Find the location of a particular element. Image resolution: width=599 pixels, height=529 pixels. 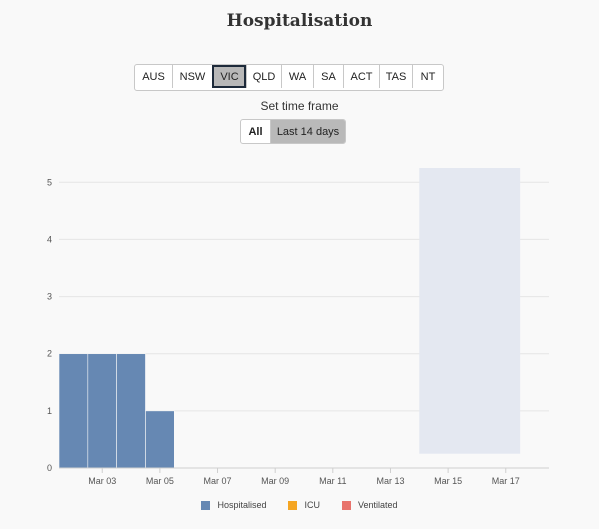

legend-item-icu: ICU is located at coordinates (304, 505).